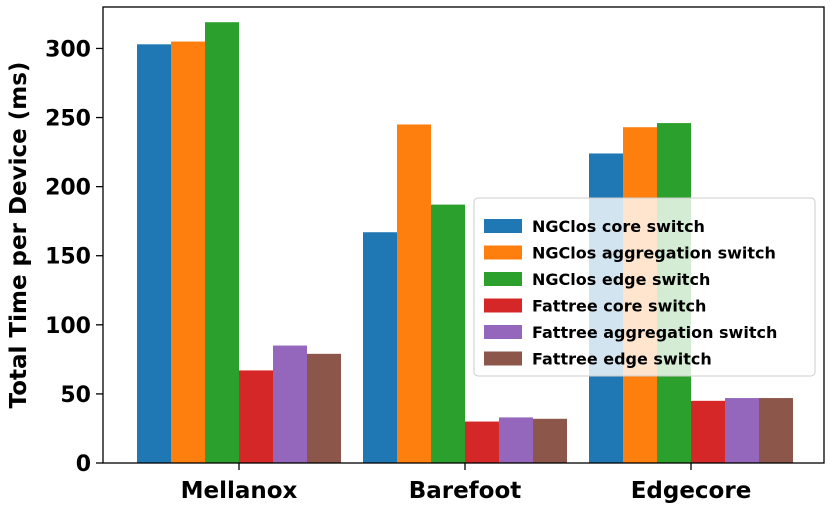 The height and width of the screenshot is (509, 830). I want to click on y-axis: 0 50 100 150 200 250 300, so click(74, 257).